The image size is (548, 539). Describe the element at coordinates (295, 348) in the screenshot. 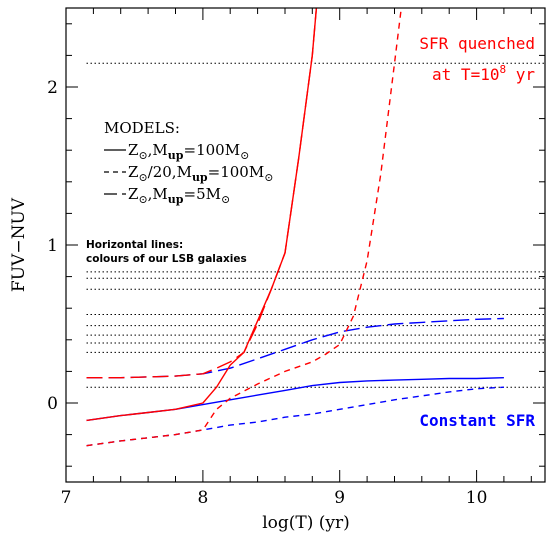

I see `series-line-constant-long-dashed` at that location.